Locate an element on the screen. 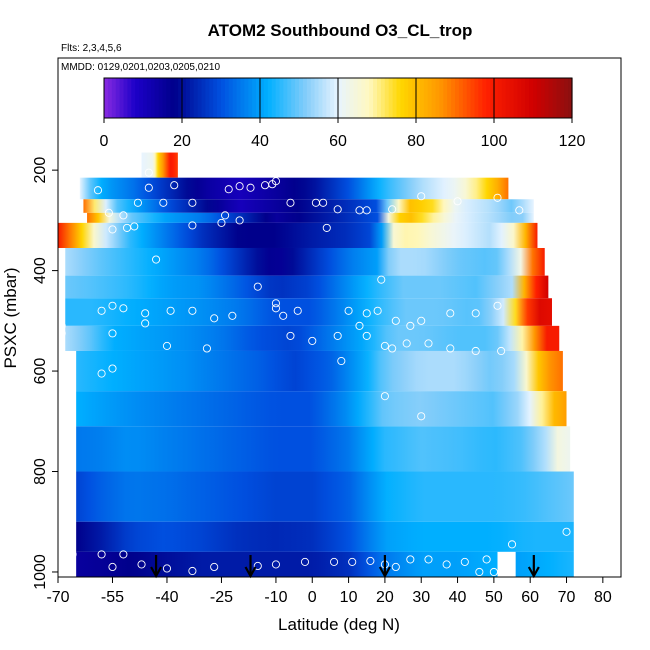 The height and width of the screenshot is (650, 650). x-axis-label: Latitude (deg N) is located at coordinates (339, 624).